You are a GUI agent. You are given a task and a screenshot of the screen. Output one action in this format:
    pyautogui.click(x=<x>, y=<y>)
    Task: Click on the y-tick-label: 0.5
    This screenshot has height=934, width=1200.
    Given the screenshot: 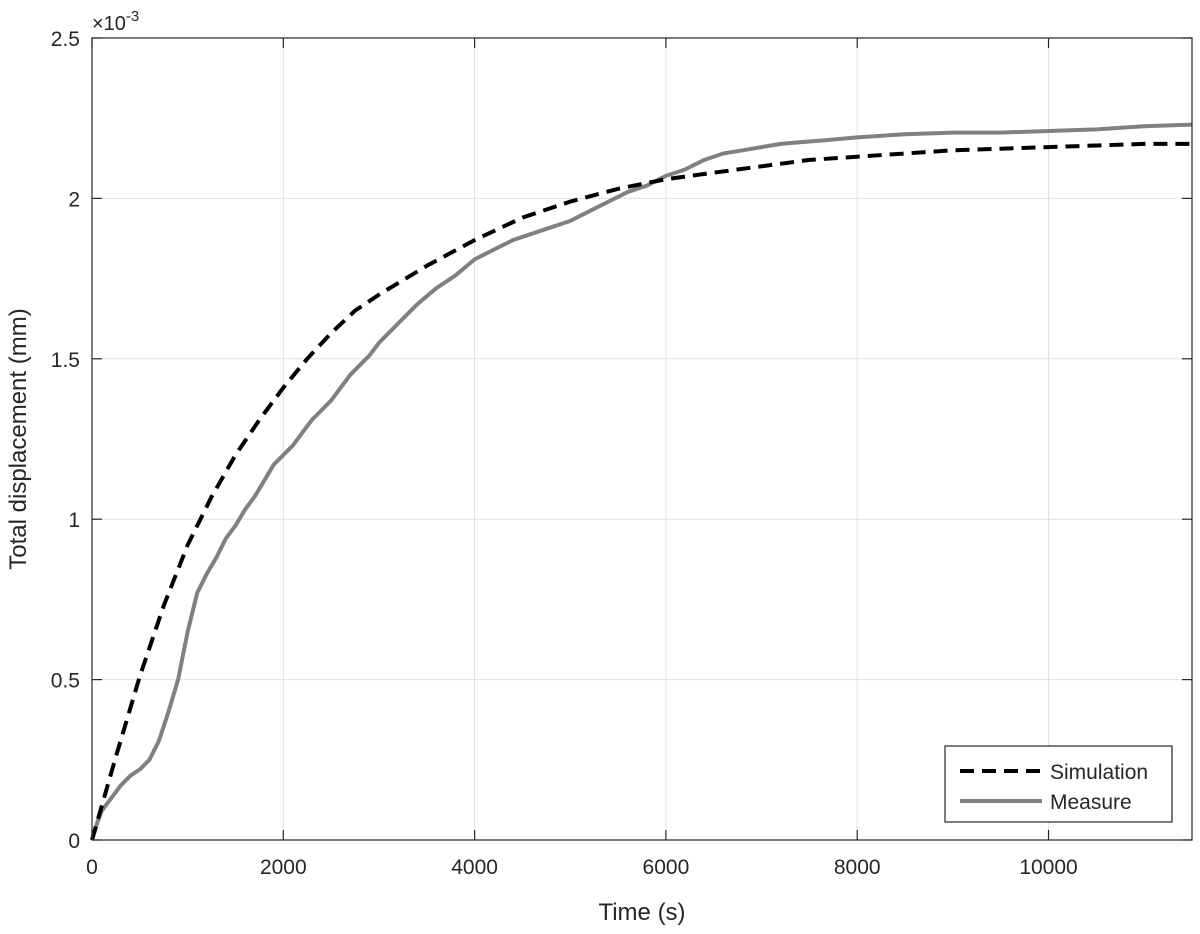 What is the action you would take?
    pyautogui.click(x=65, y=681)
    